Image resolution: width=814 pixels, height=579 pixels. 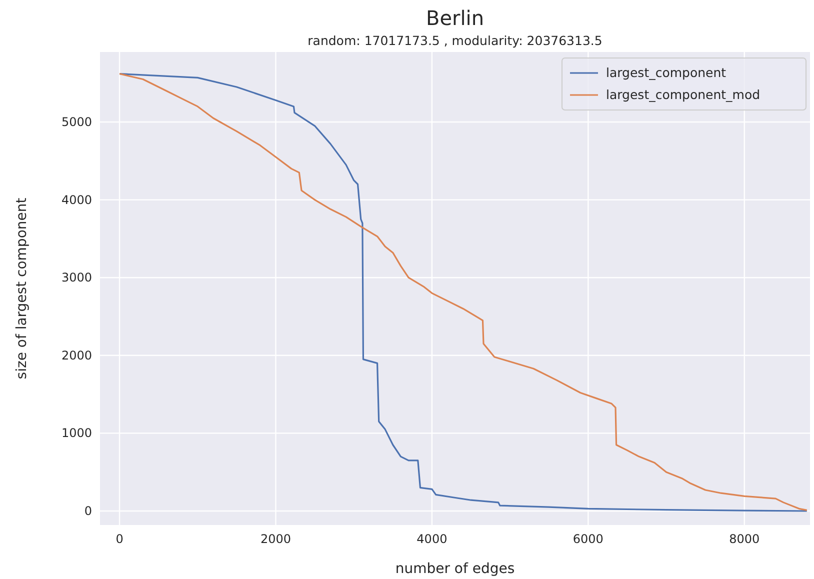 I want to click on x-tick-label: 6000, so click(x=588, y=539).